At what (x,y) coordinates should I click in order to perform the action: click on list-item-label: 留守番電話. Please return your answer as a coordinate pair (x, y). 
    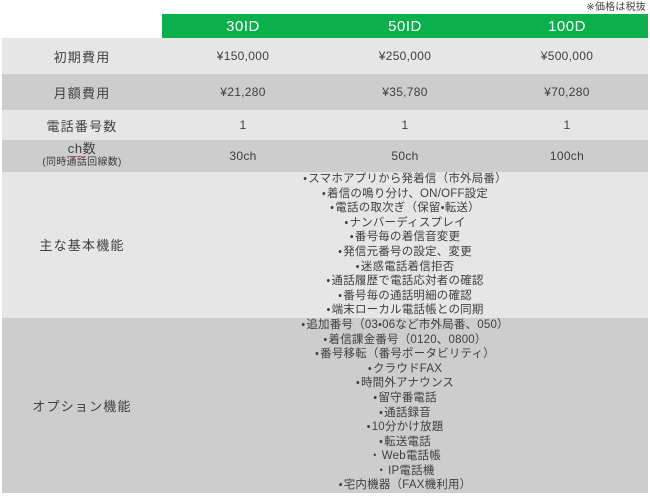
    Looking at the image, I should click on (407, 397).